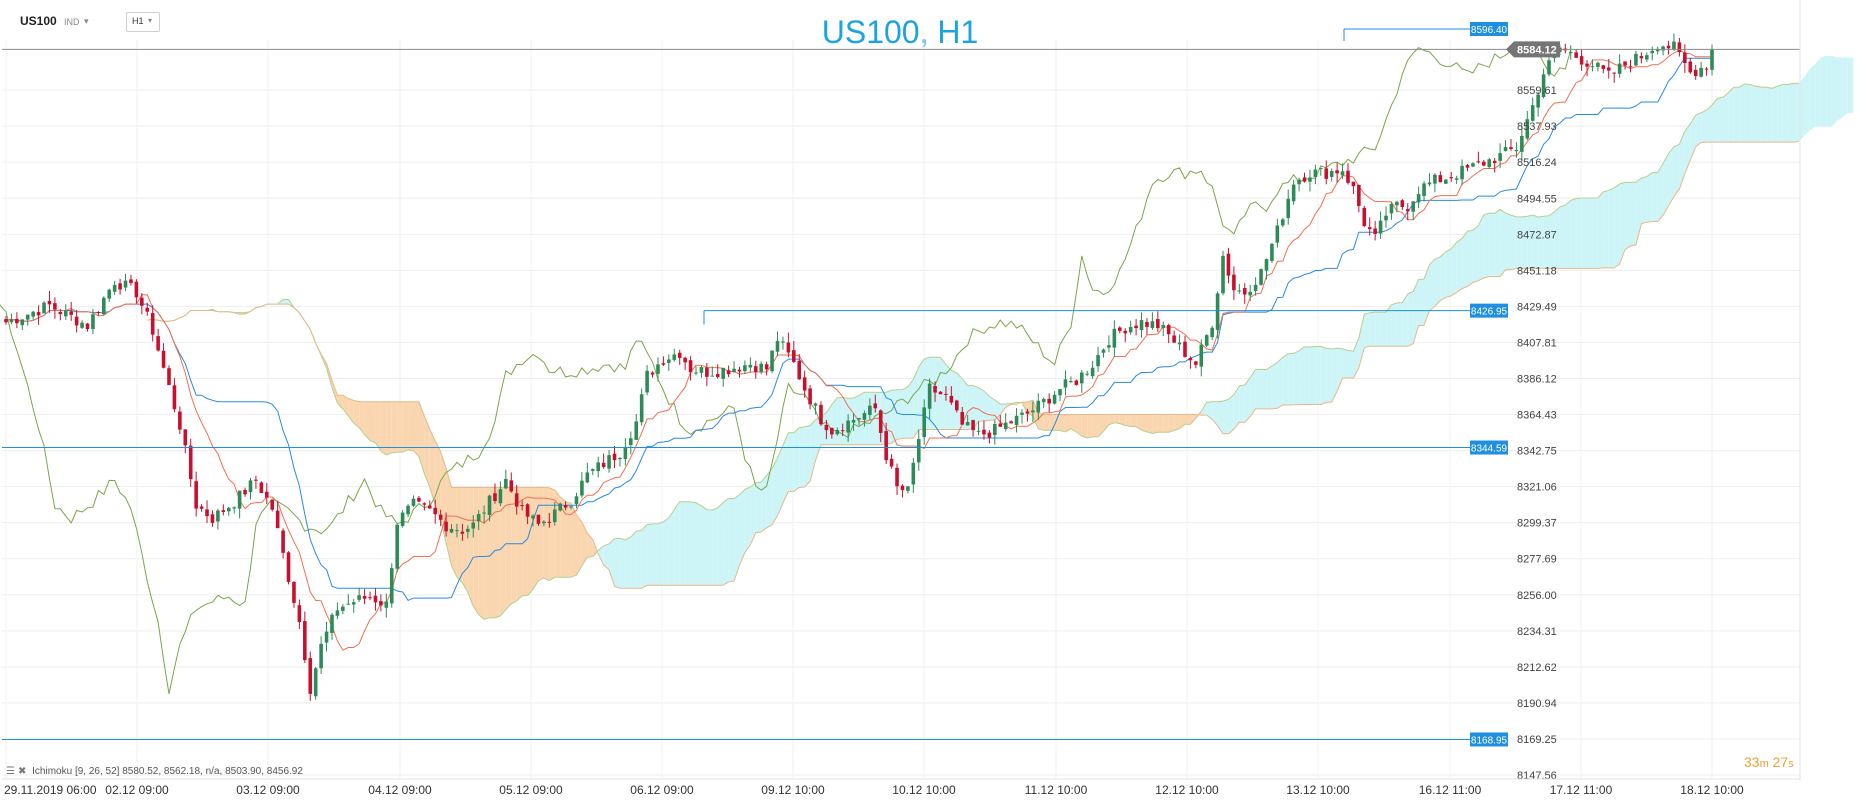 The width and height of the screenshot is (1866, 805). What do you see at coordinates (1489, 28) in the screenshot?
I see `level-label-box` at bounding box center [1489, 28].